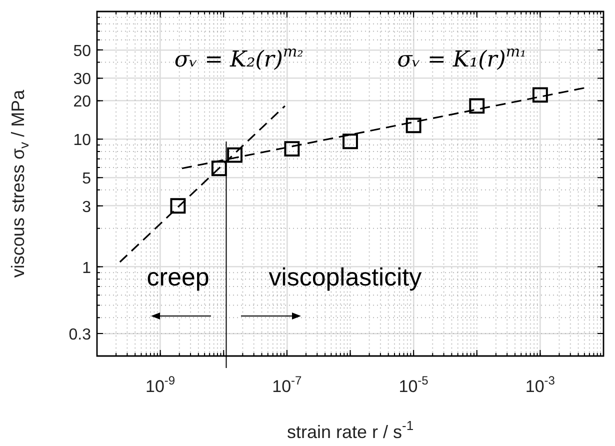 The height and width of the screenshot is (446, 615). What do you see at coordinates (87, 207) in the screenshot?
I see `y-tick-label: 3` at bounding box center [87, 207].